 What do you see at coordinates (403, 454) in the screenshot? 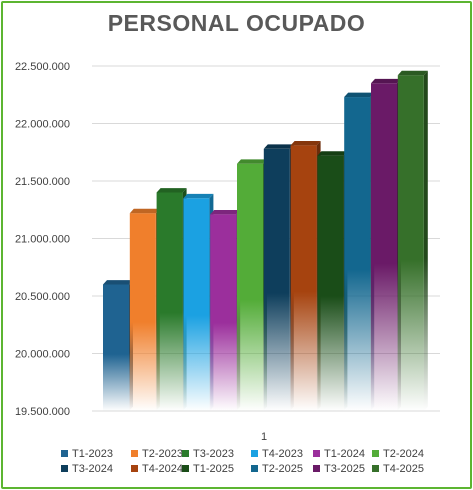
I see `legend-label: T2-2024` at bounding box center [403, 454].